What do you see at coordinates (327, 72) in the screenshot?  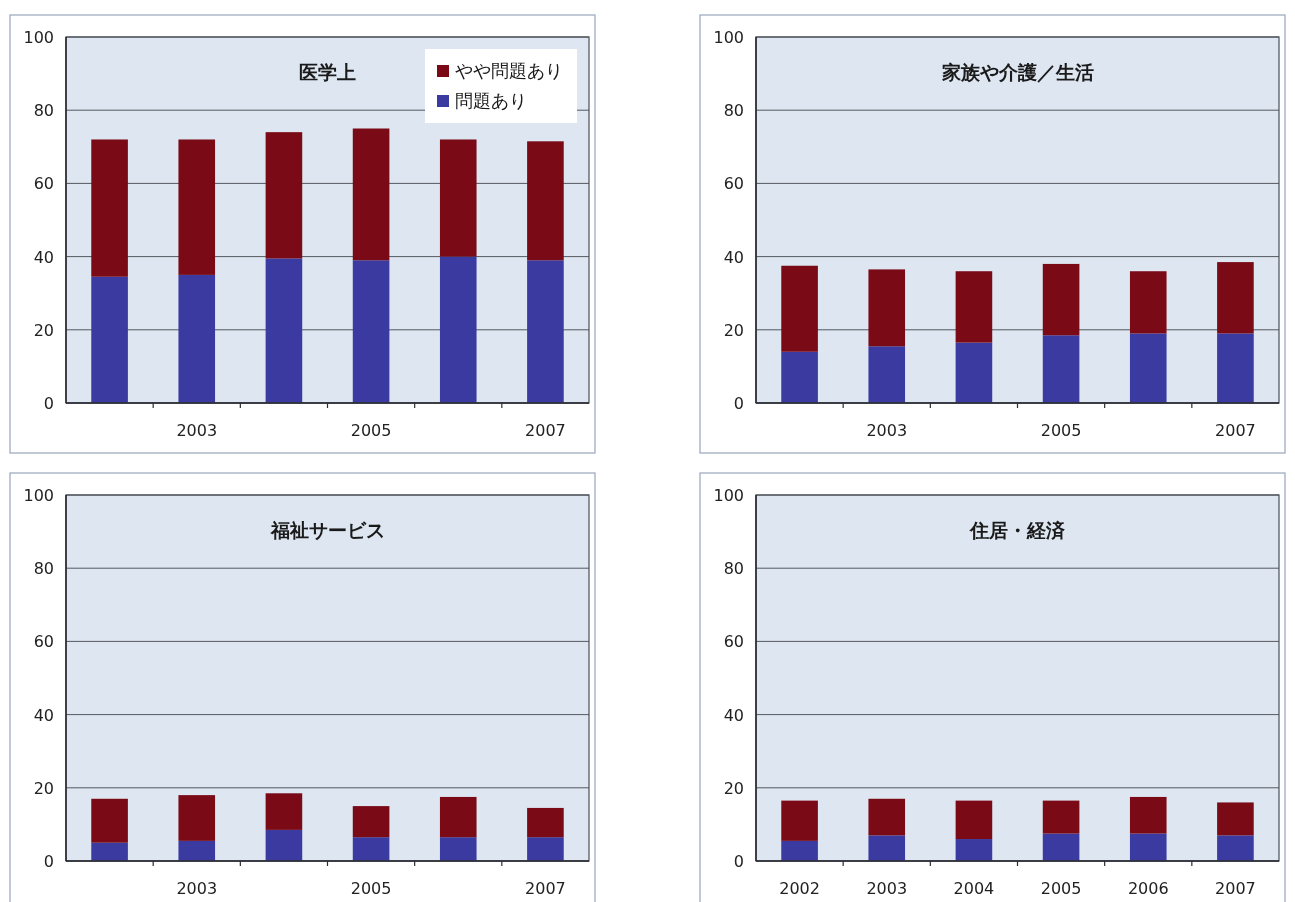 I see `text: 医学上` at bounding box center [327, 72].